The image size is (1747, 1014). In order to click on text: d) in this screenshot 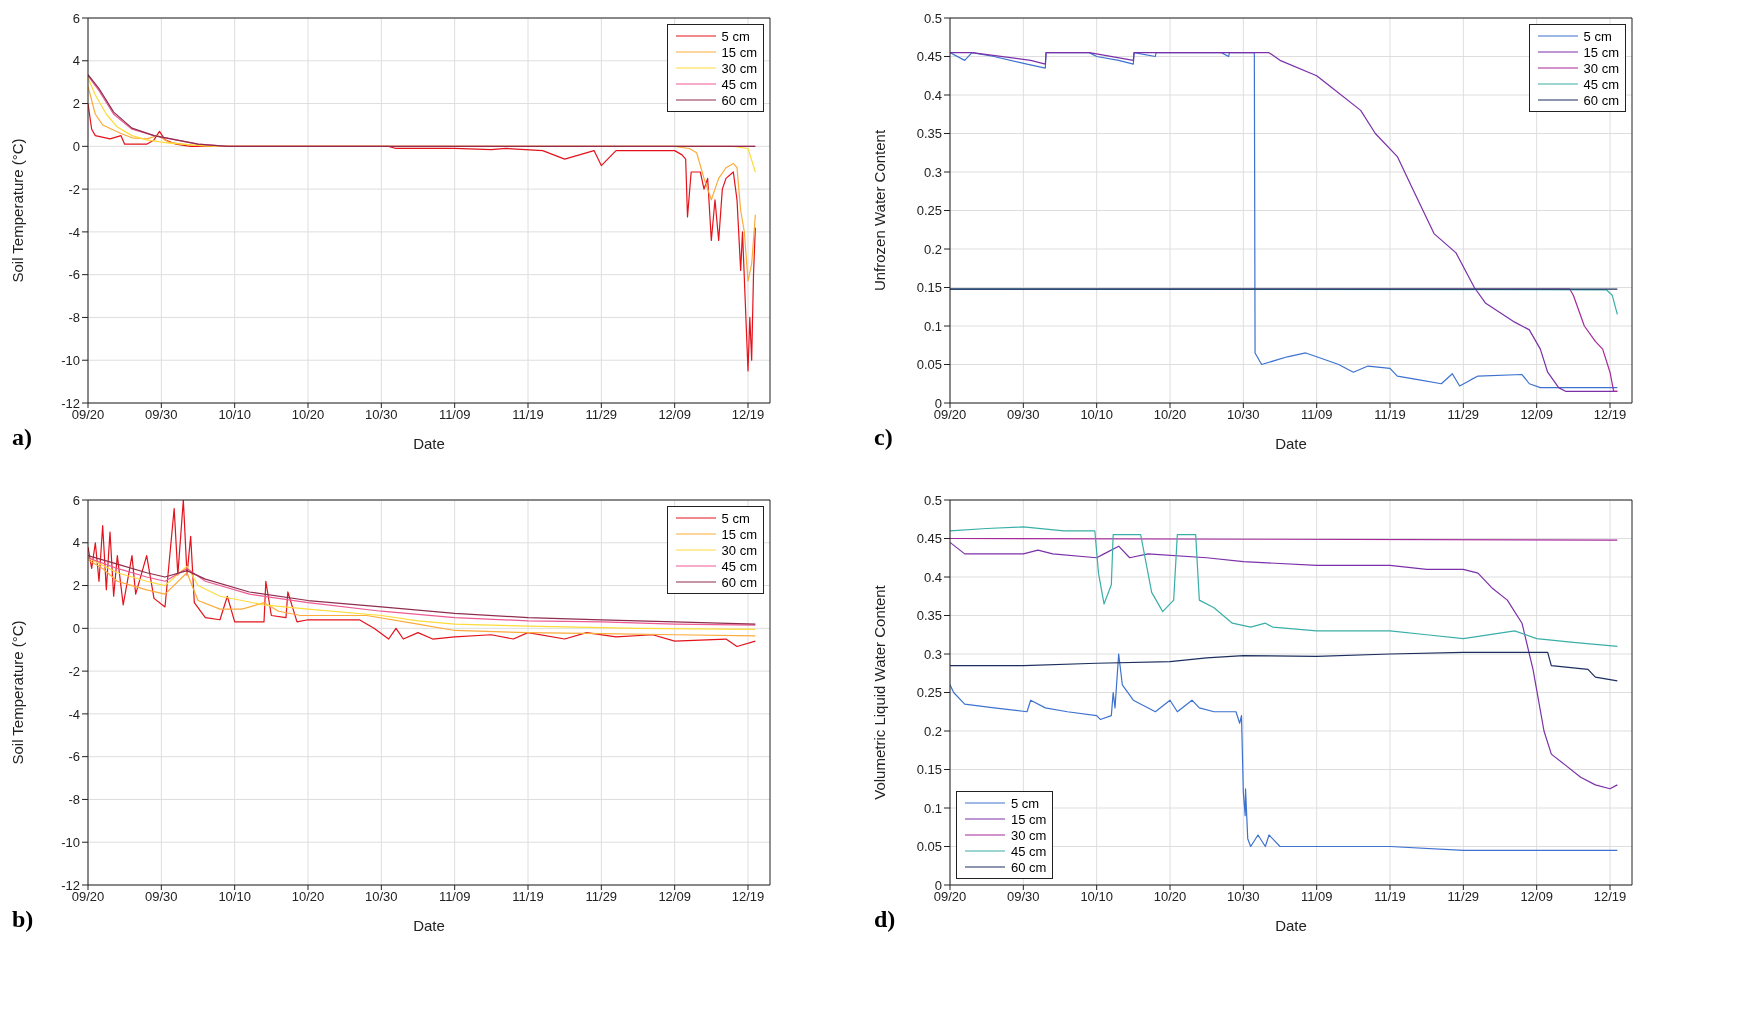, I will do `click(885, 919)`.